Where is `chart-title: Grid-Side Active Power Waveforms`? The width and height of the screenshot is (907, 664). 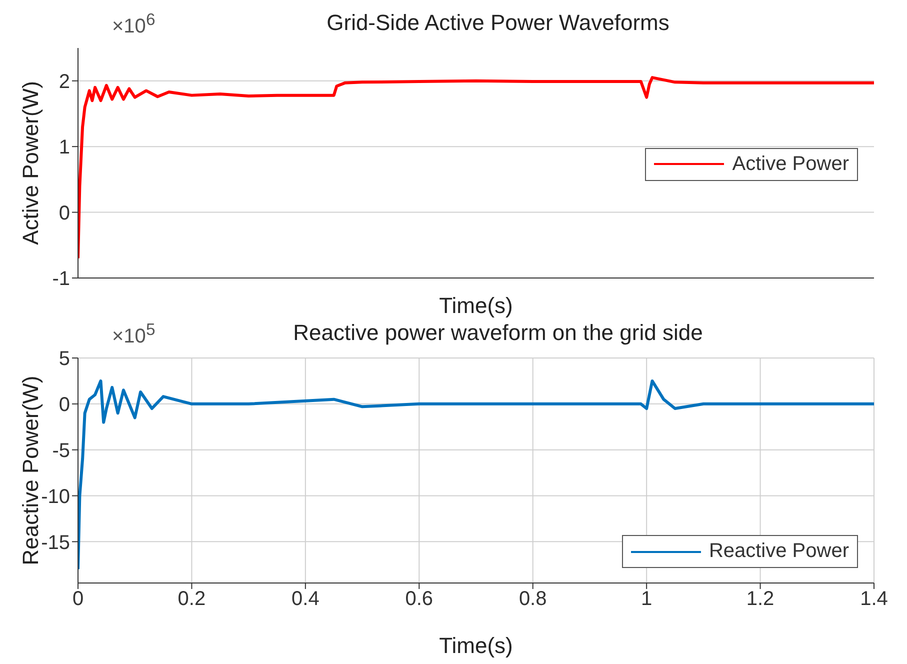
chart-title: Grid-Side Active Power Waveforms is located at coordinates (498, 22).